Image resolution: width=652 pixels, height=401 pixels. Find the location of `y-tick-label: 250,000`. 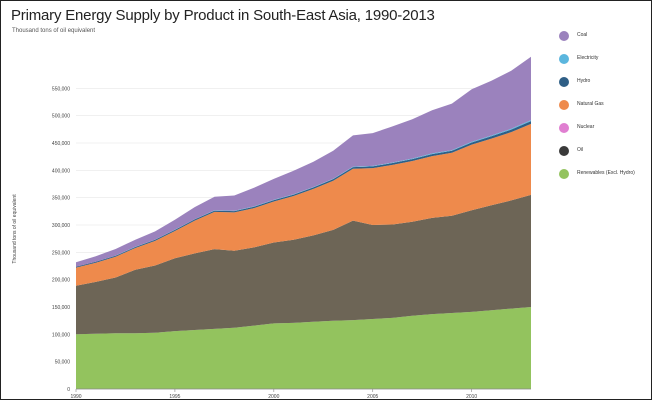

y-tick-label: 250,000 is located at coordinates (61, 253).